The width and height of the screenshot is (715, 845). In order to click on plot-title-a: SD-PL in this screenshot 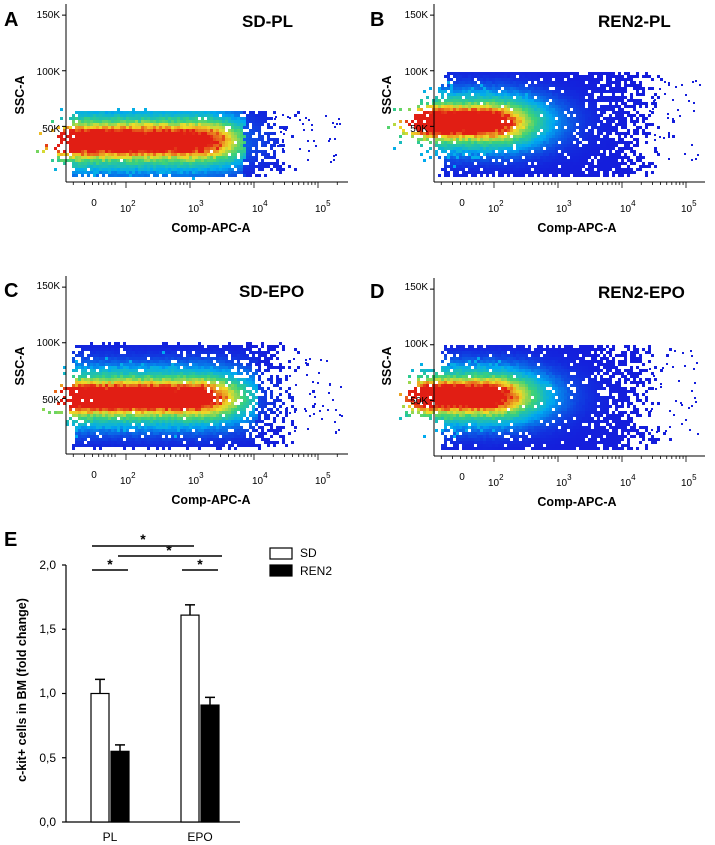, I will do `click(267, 21)`.